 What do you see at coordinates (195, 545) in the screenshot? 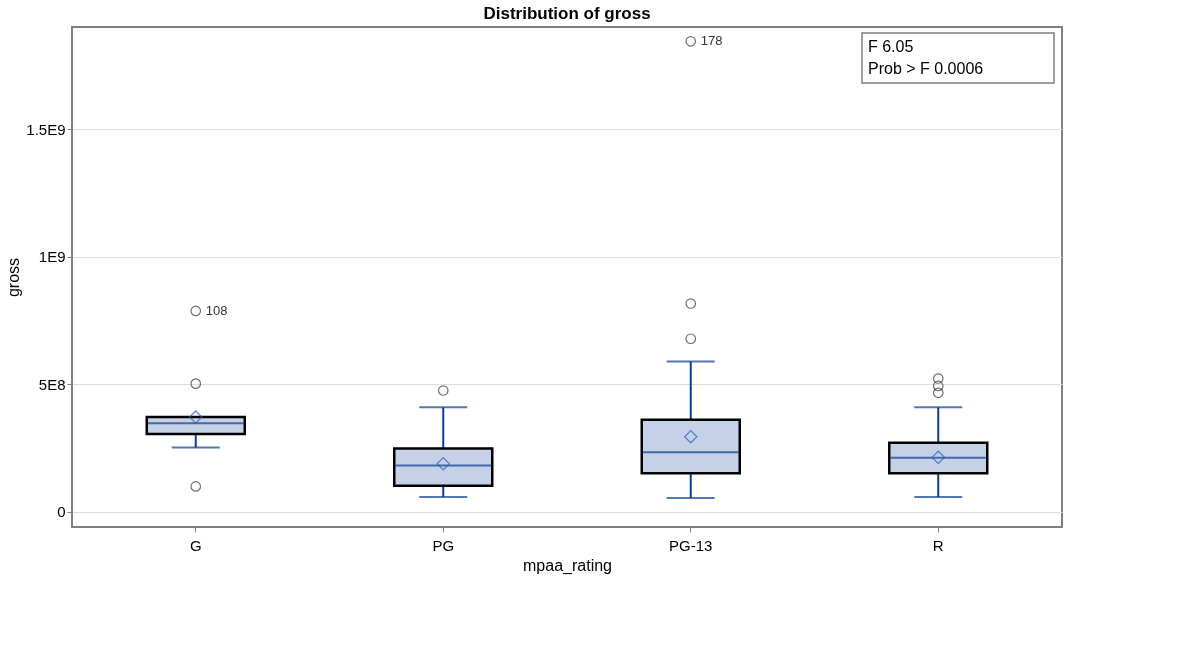
I see `x-tick-label: G` at bounding box center [195, 545].